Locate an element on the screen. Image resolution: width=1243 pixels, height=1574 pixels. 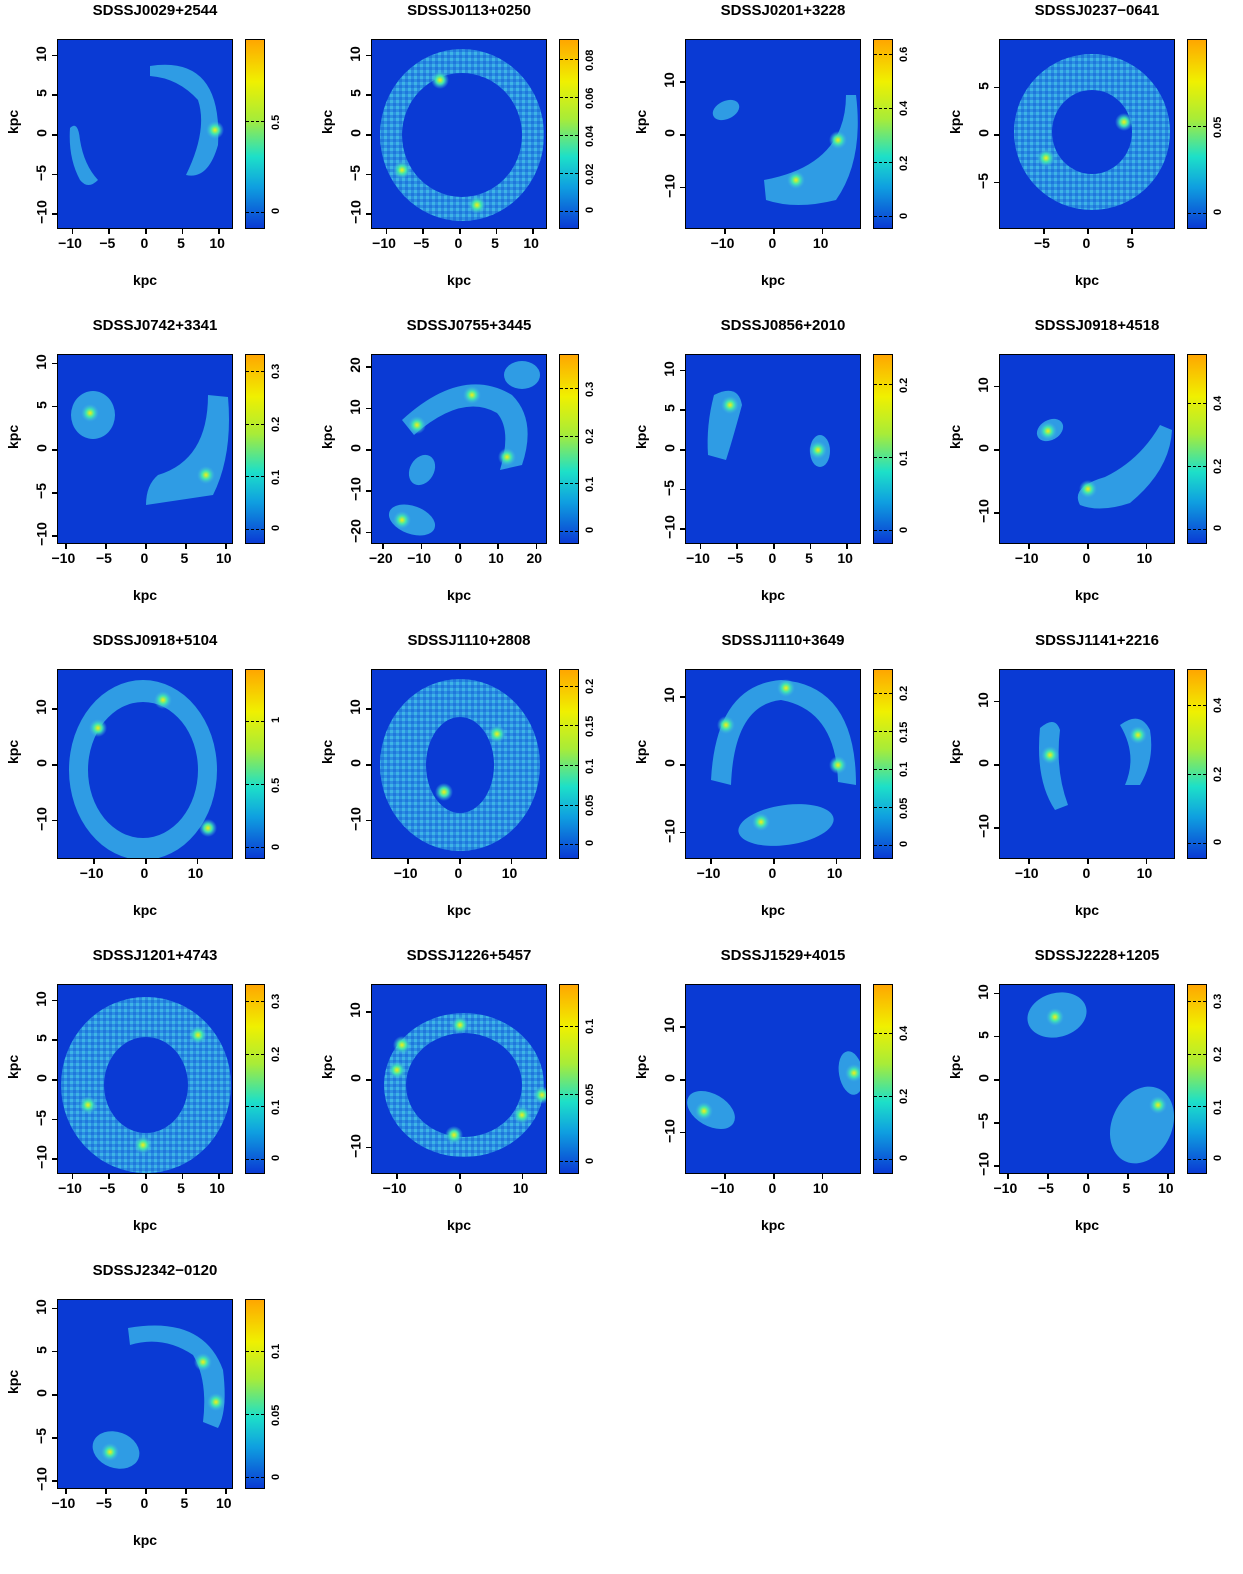
x-tick-label: 5 is located at coordinates (495, 243).